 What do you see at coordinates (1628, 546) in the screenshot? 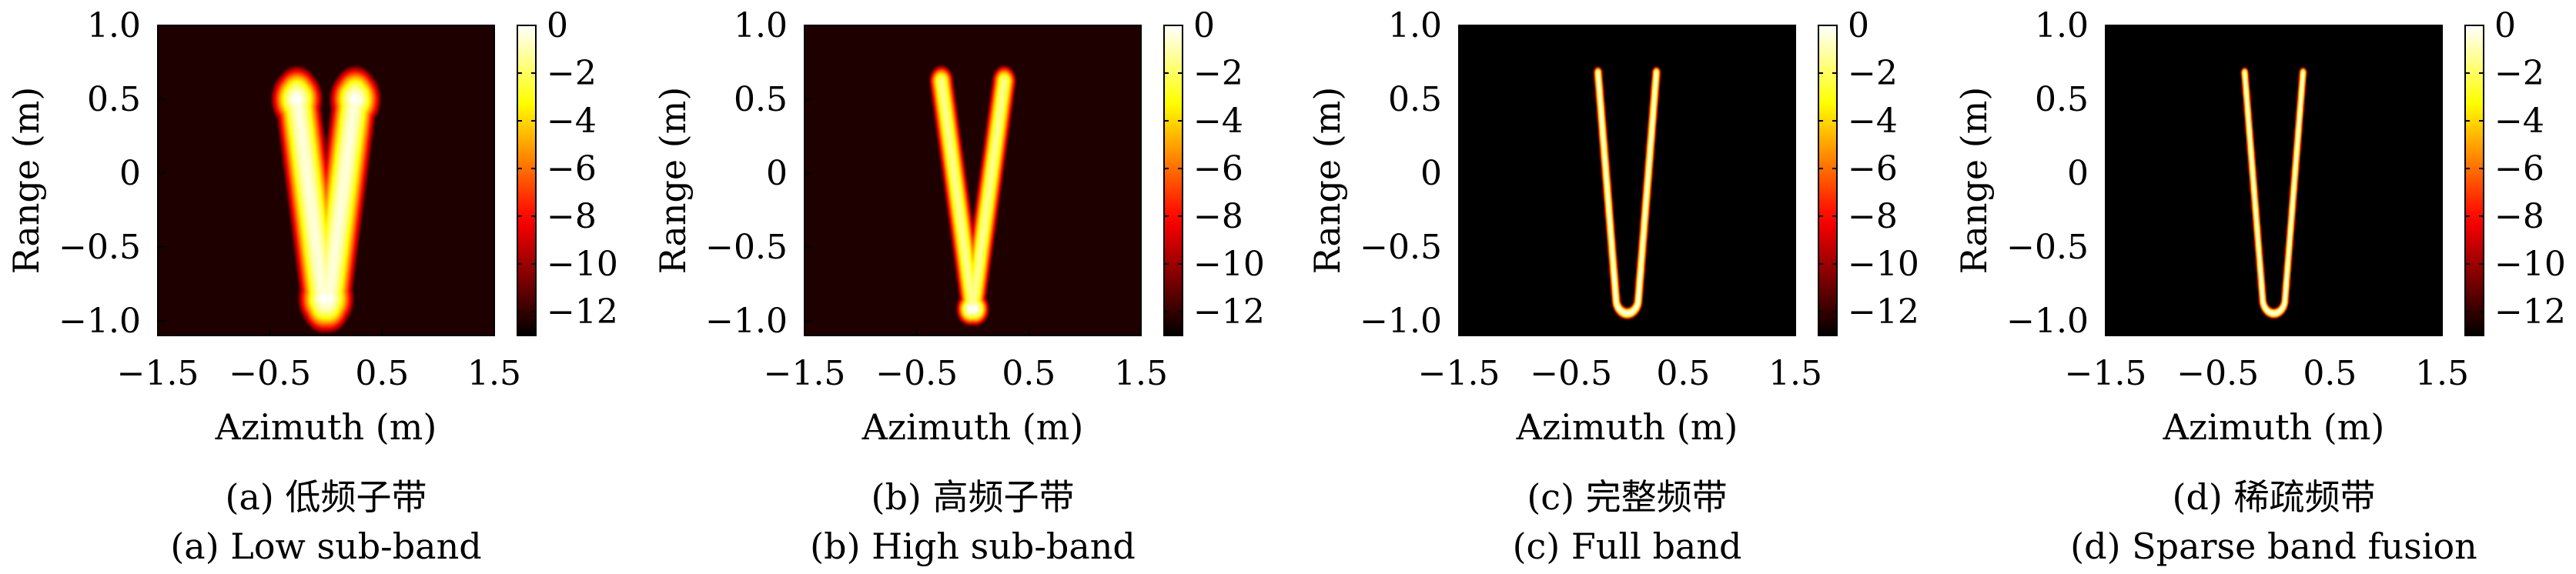
I see `caption-en: (c) Full band` at bounding box center [1628, 546].